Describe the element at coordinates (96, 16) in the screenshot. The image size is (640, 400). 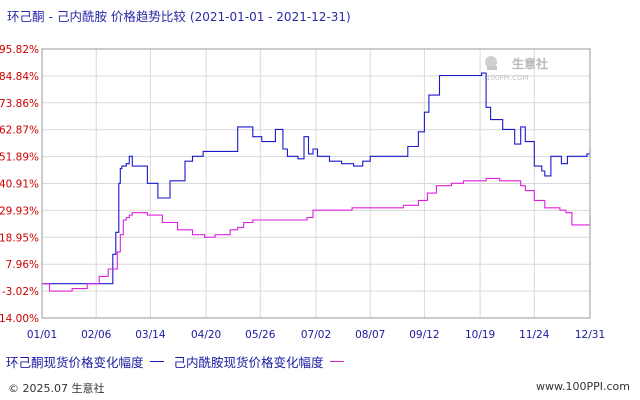
I see `chart-title: 环己酮 - 己内酰胺 价格趋势比较` at that location.